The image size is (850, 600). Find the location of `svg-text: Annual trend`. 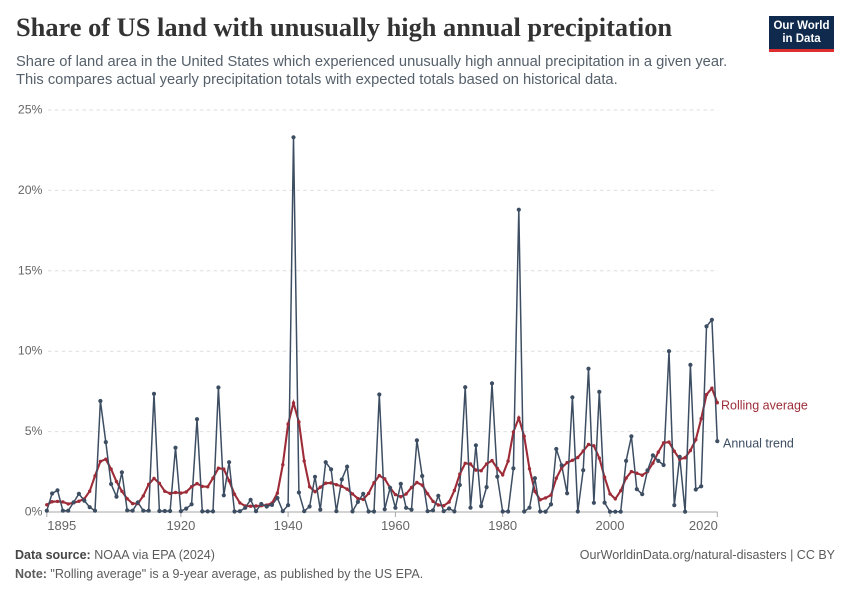

svg-text: Annual trend is located at coordinates (758, 444).